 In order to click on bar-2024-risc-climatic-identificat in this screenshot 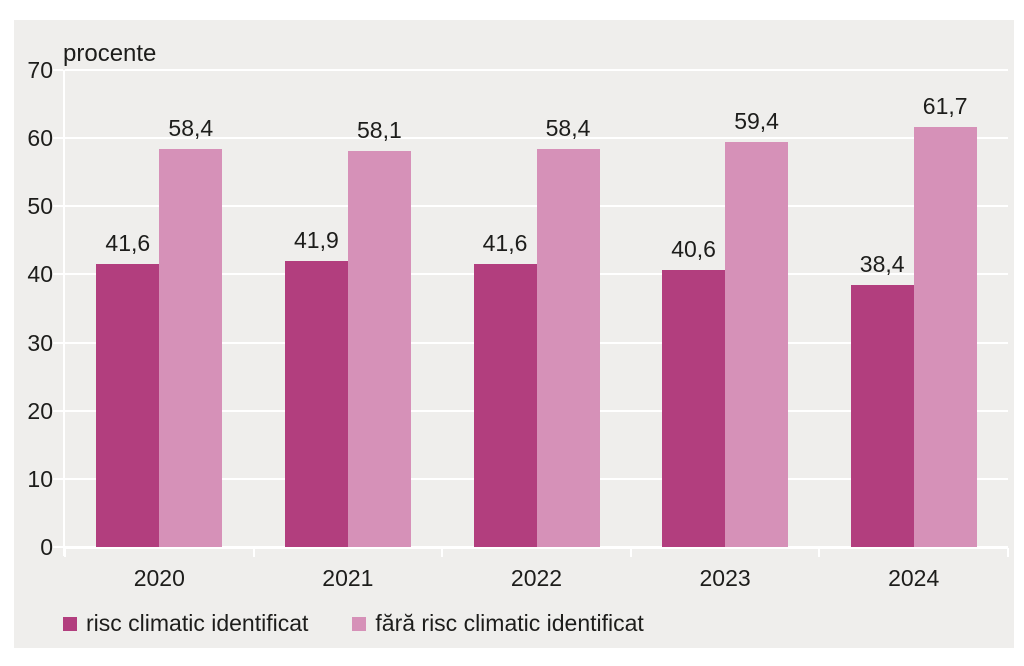, I will do `click(882, 416)`.